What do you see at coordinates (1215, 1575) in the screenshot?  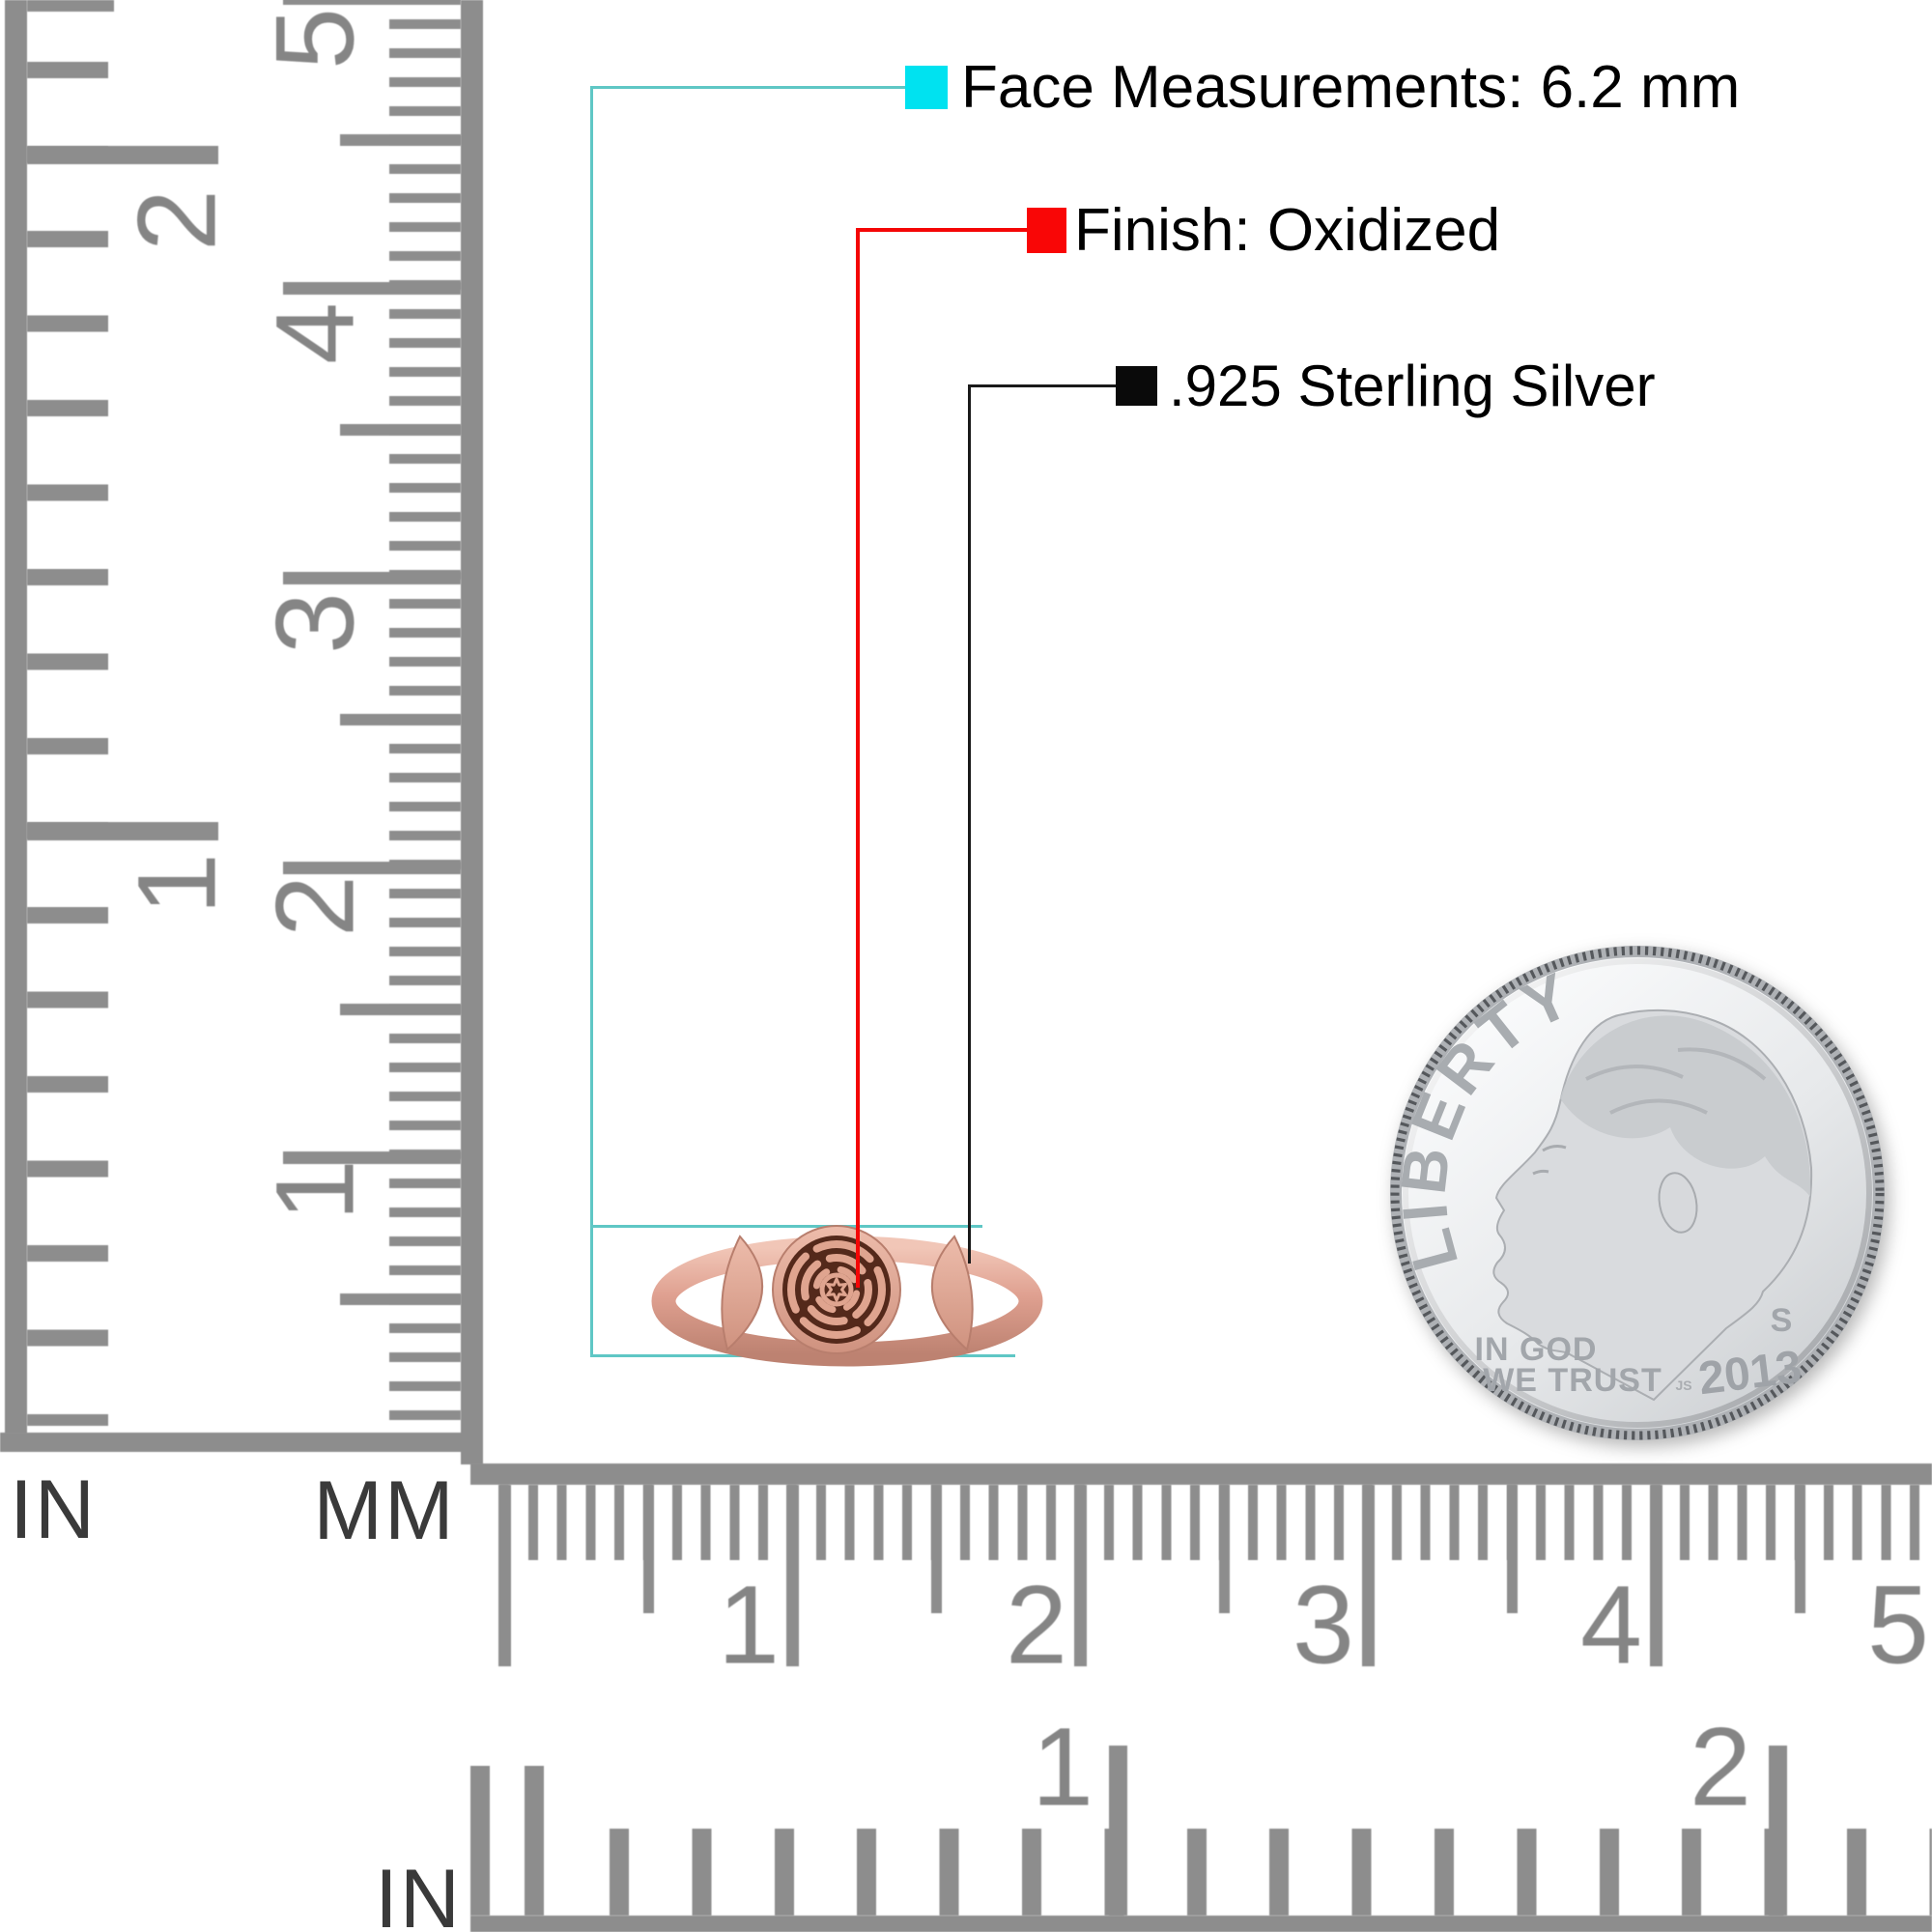 I see `bottom-mm-cm-ticks` at bounding box center [1215, 1575].